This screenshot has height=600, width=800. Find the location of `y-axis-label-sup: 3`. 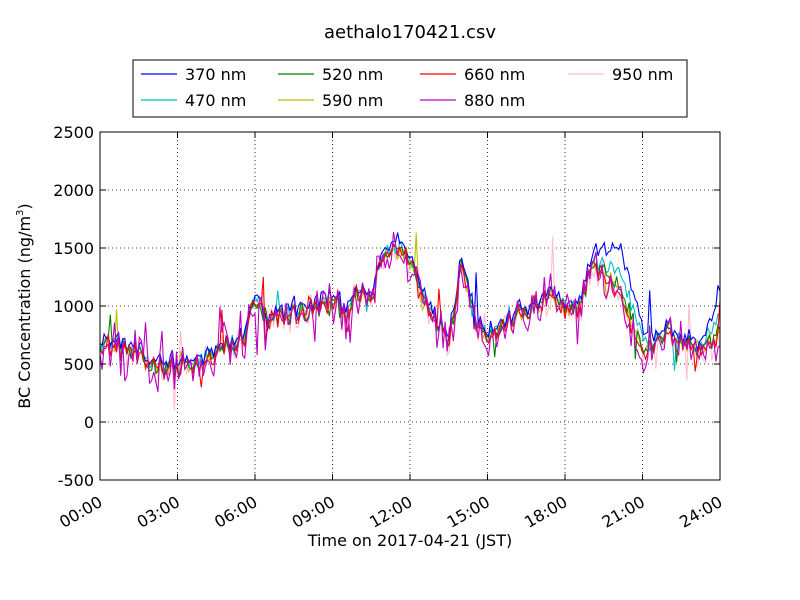

y-axis-label-sup: 3 is located at coordinates (20, 213).